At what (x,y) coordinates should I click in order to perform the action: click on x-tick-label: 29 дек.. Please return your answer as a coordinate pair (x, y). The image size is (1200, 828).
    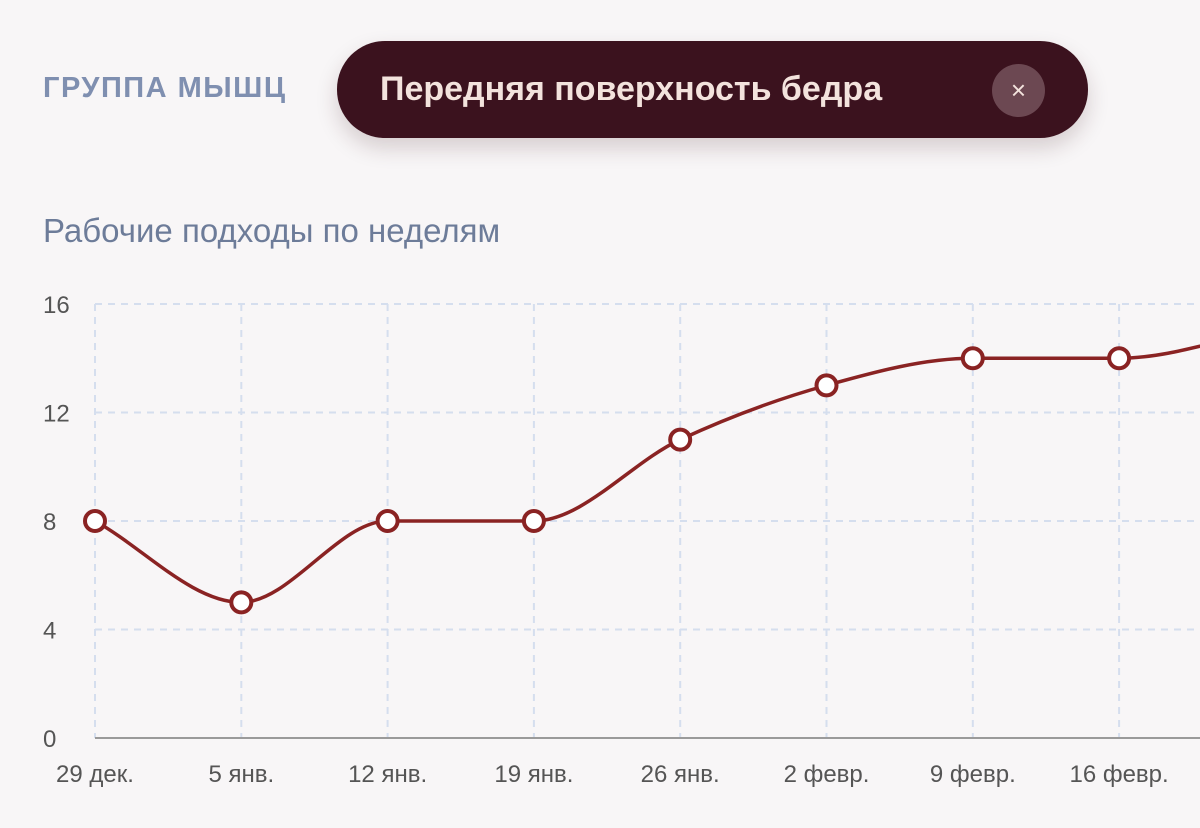
    Looking at the image, I should click on (95, 774).